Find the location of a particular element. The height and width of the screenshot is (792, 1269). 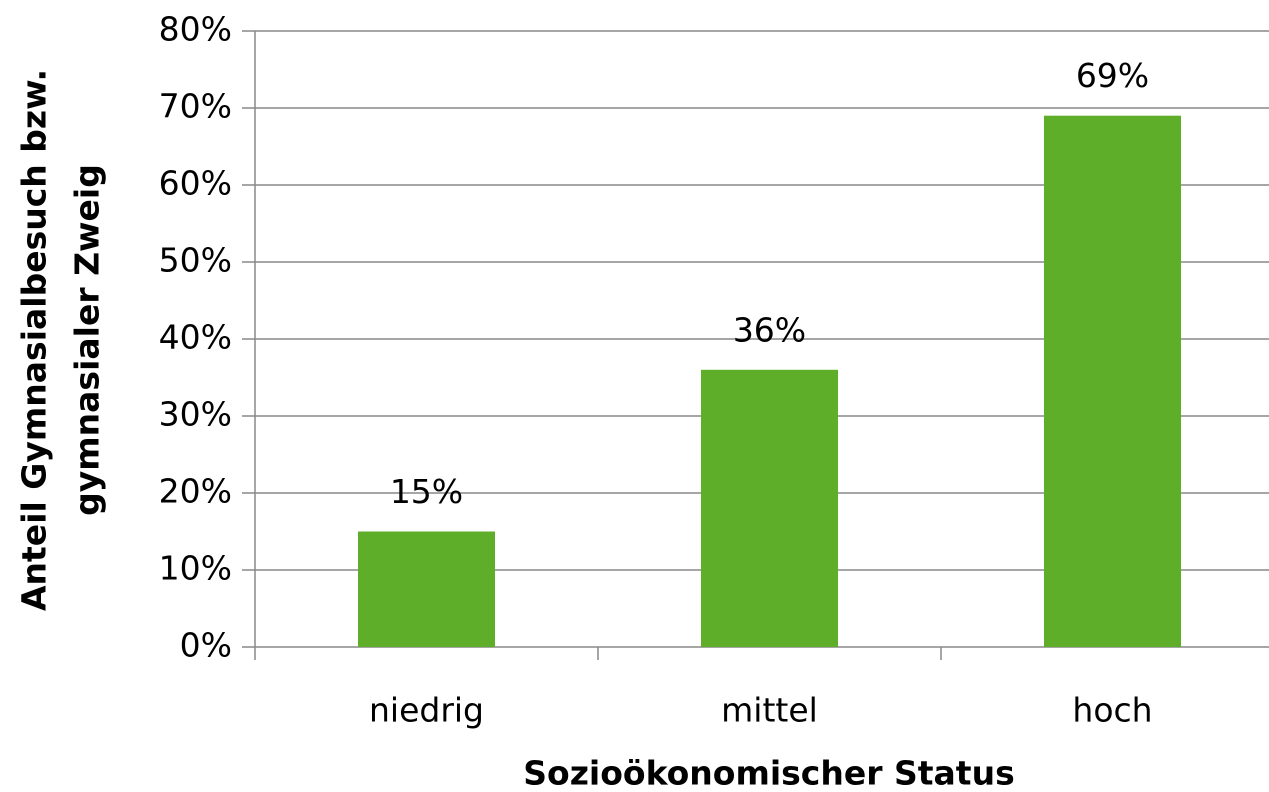

y-tick-label: 10% is located at coordinates (195, 568).